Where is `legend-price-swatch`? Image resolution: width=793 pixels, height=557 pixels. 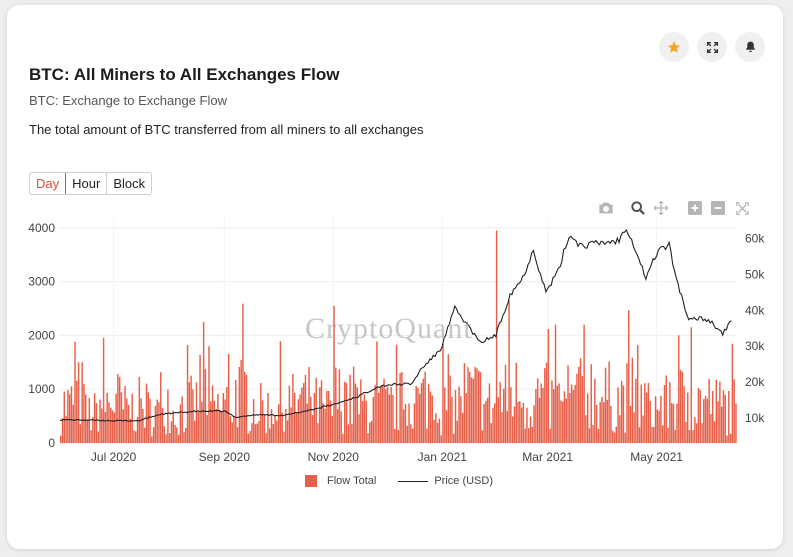 legend-price-swatch is located at coordinates (413, 481).